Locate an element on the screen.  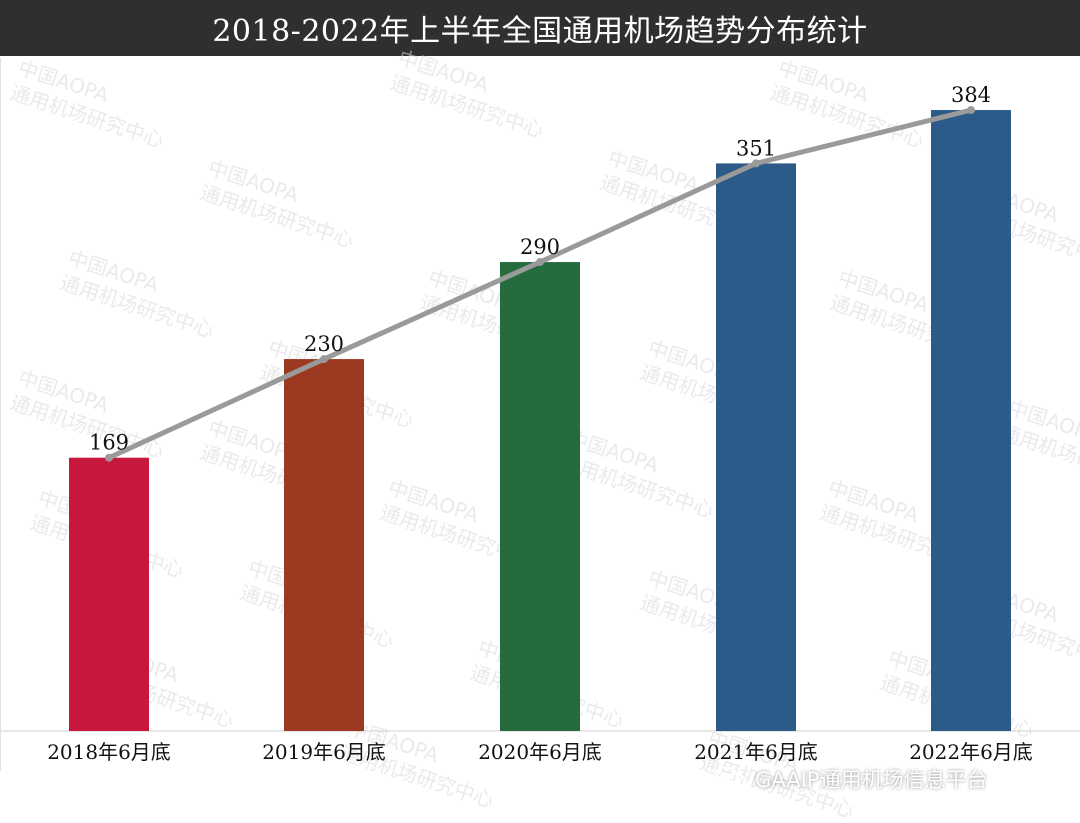
data-label: 230 is located at coordinates (324, 344).